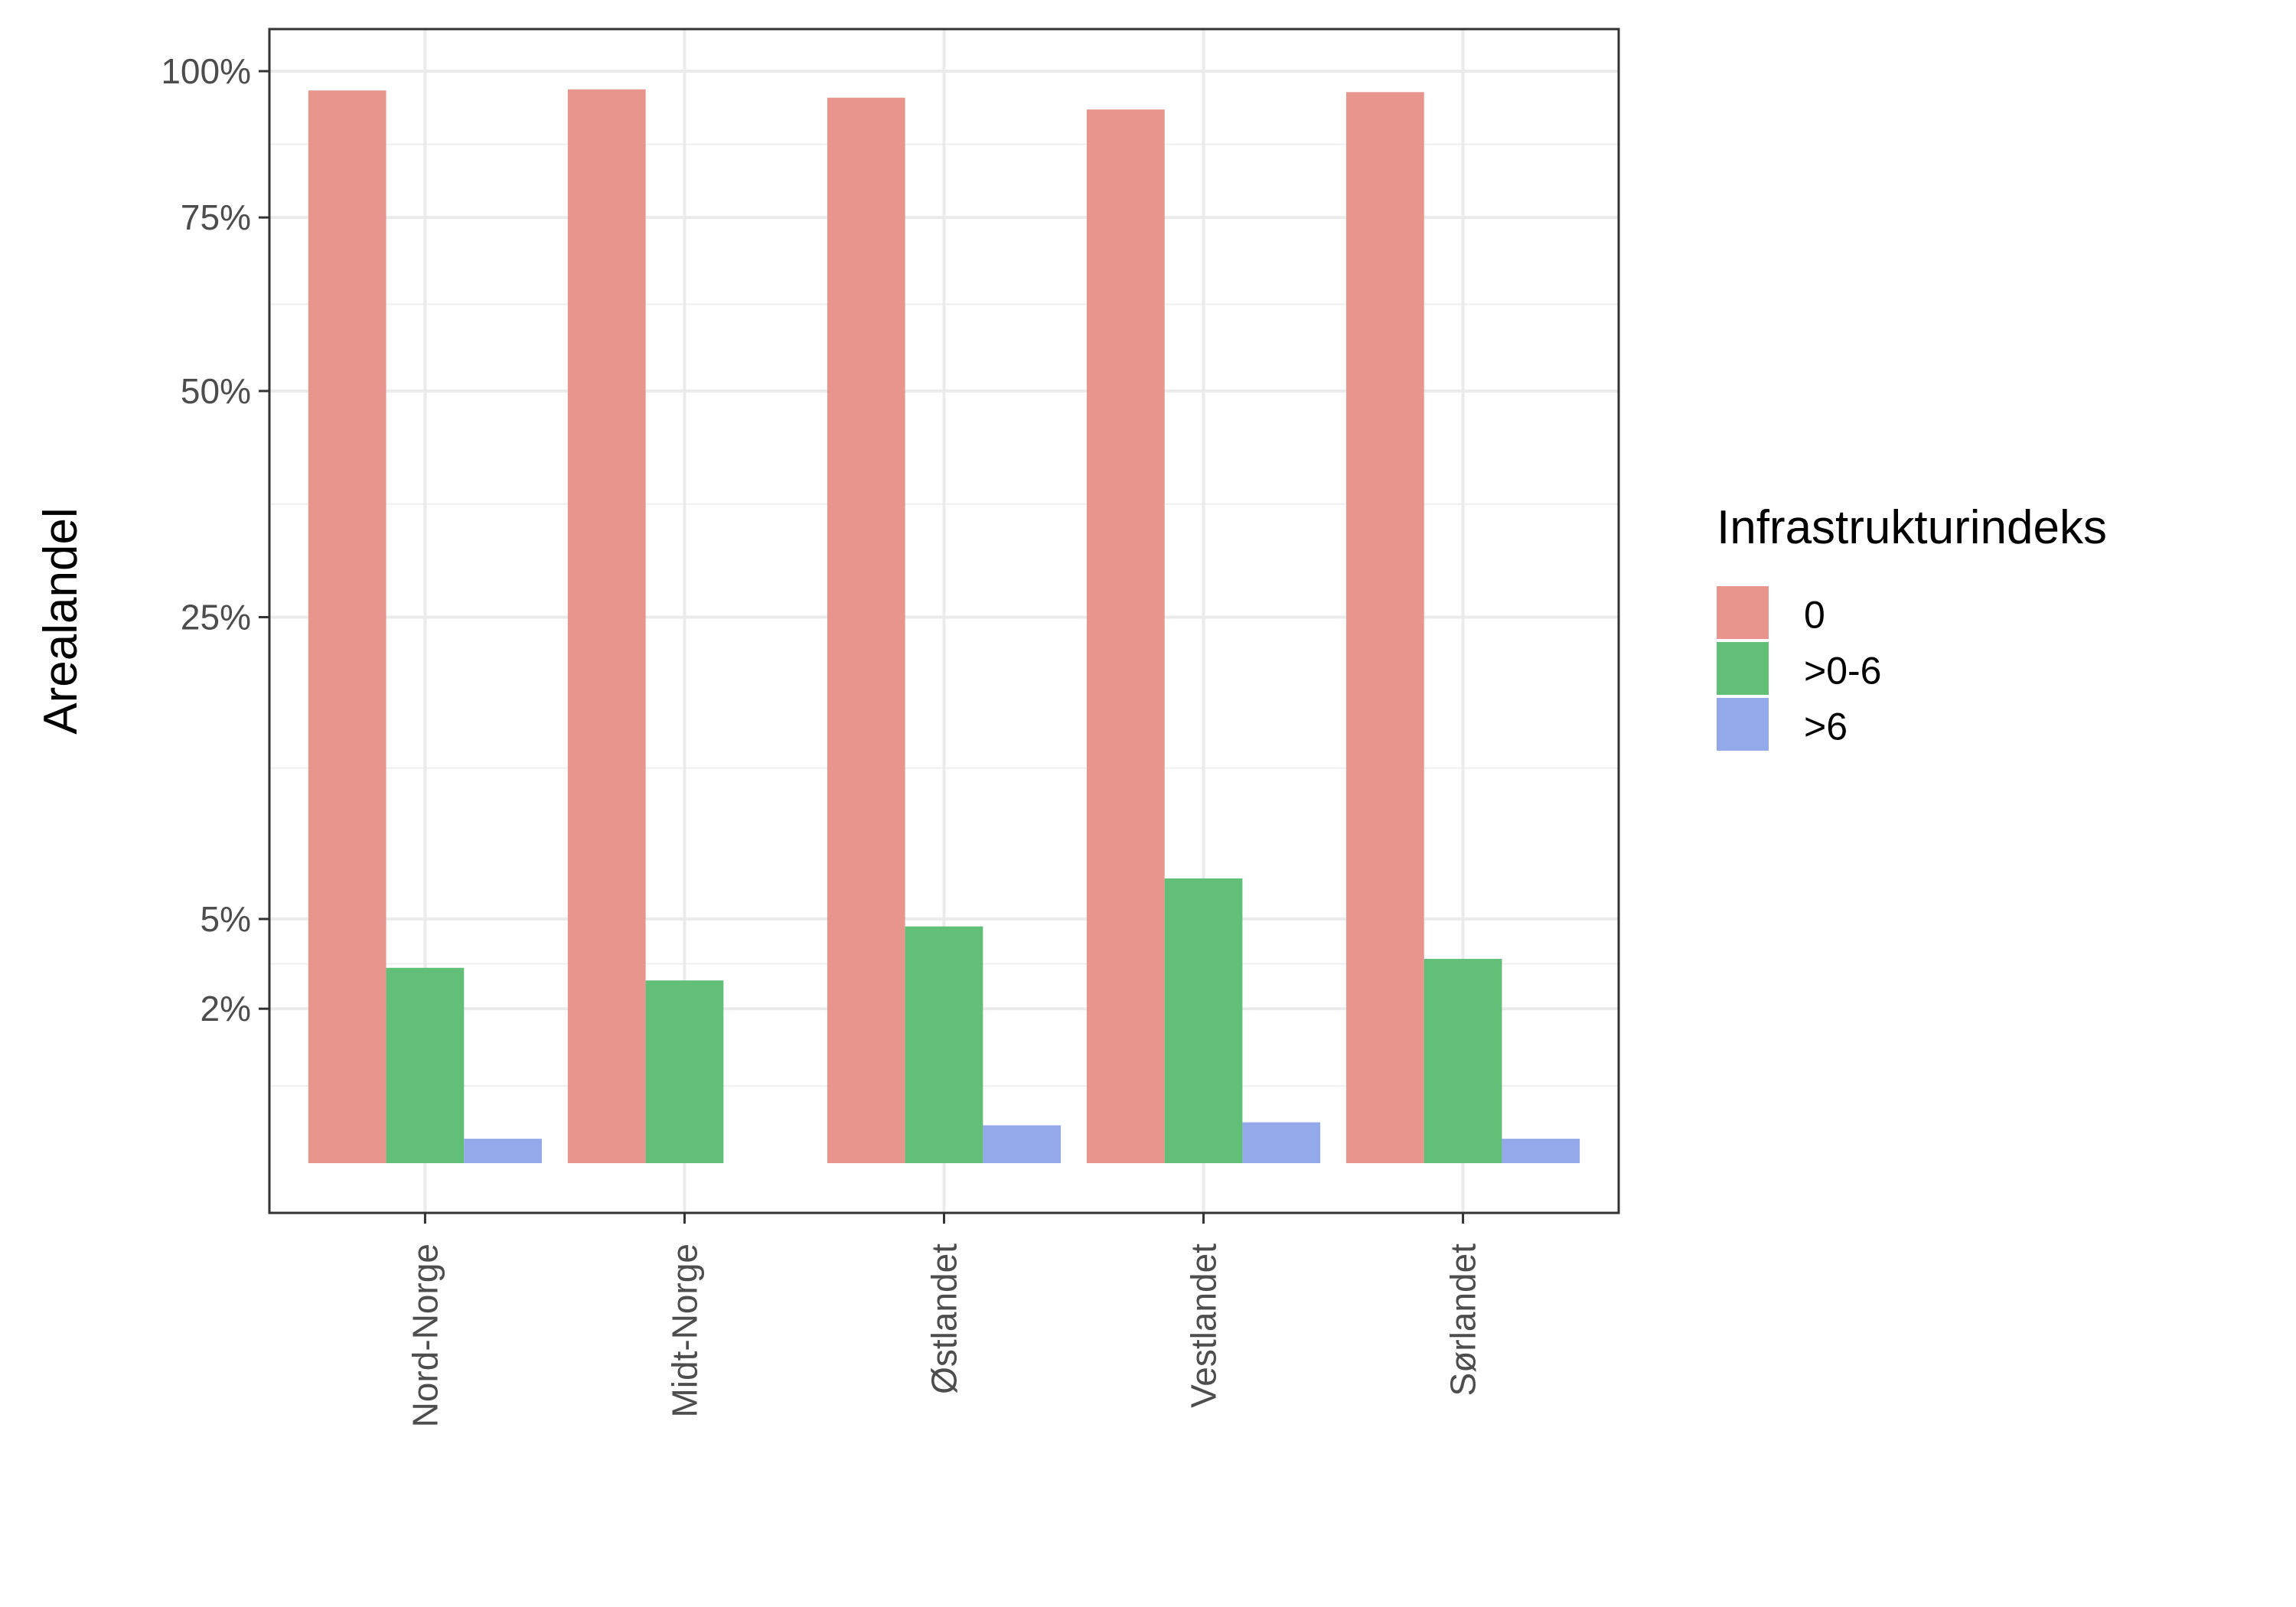  What do you see at coordinates (226, 919) in the screenshot?
I see `y-tick-label: 5%` at bounding box center [226, 919].